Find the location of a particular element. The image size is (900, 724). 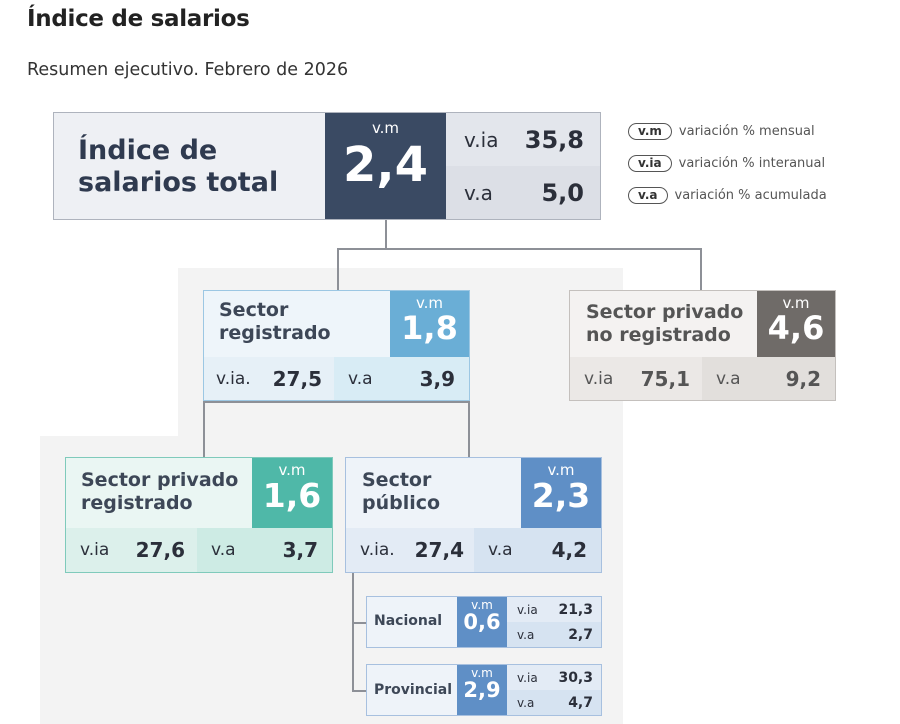

publico-va: v.a 4,2 is located at coordinates (537, 550).